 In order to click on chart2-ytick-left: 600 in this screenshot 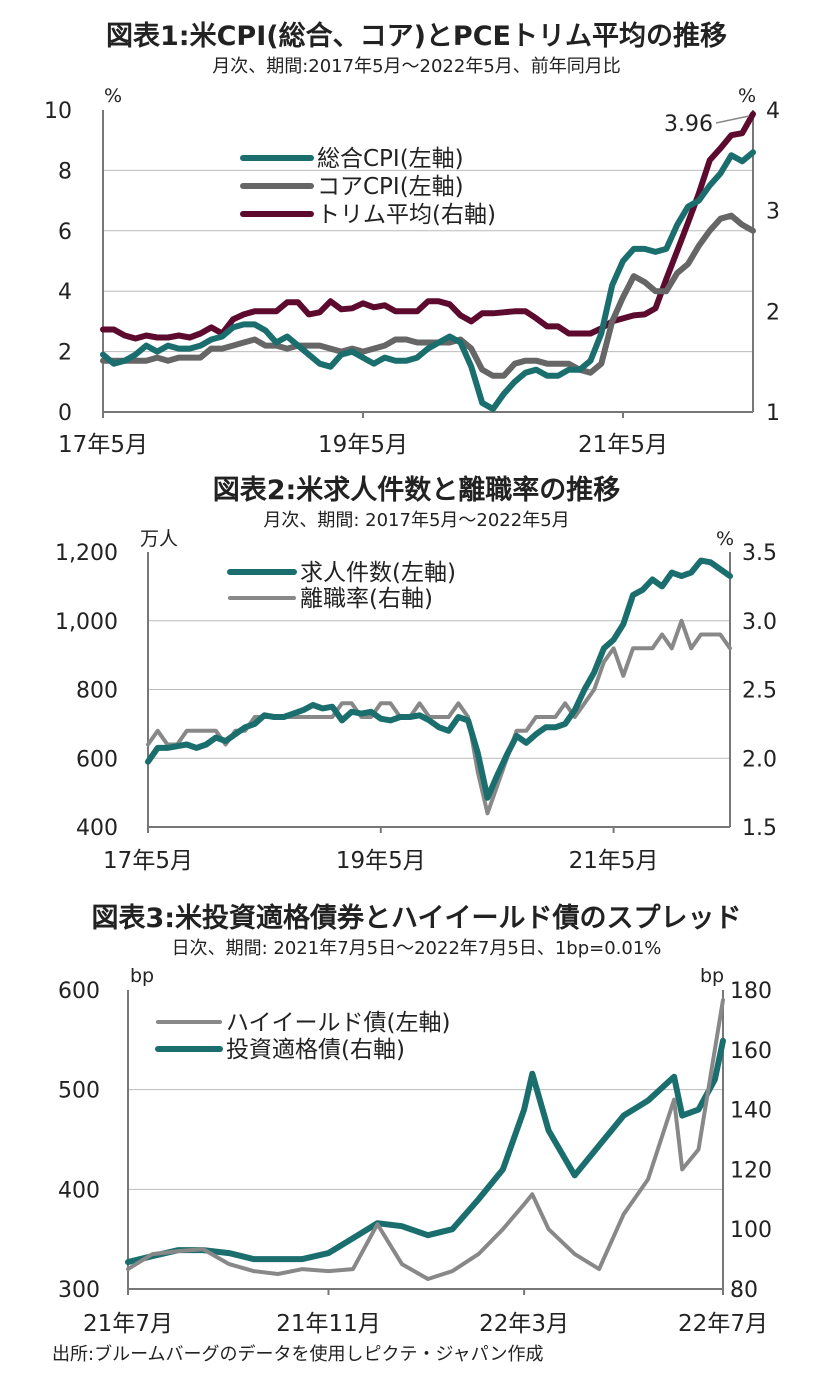, I will do `click(97, 759)`.